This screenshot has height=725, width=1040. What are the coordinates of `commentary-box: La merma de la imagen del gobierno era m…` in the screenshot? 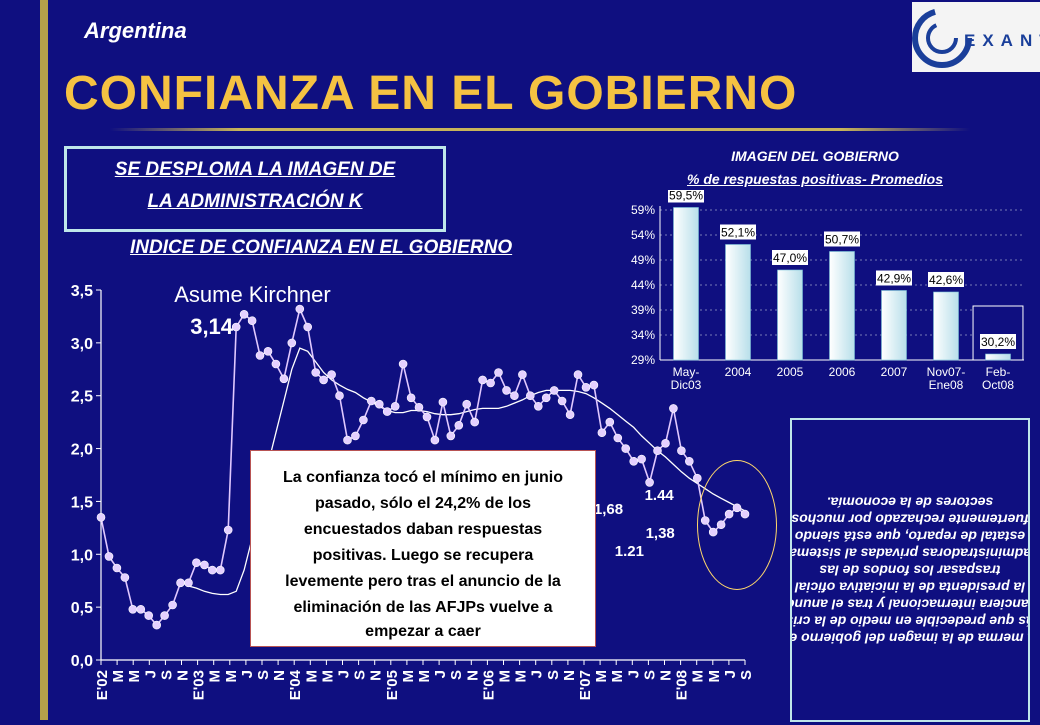 It's located at (910, 570).